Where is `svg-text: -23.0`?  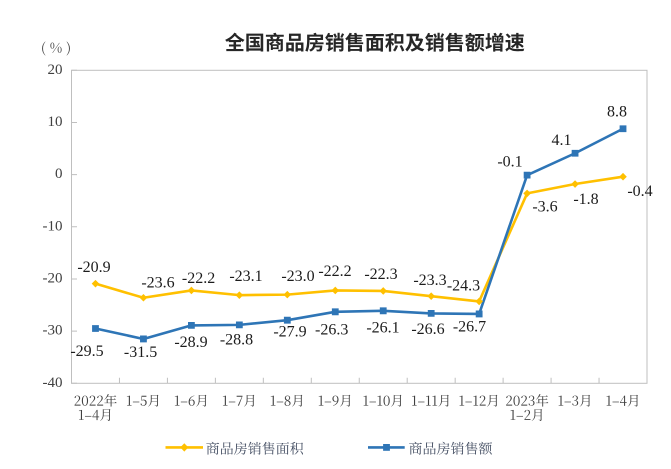
svg-text: -23.0 is located at coordinates (297, 276).